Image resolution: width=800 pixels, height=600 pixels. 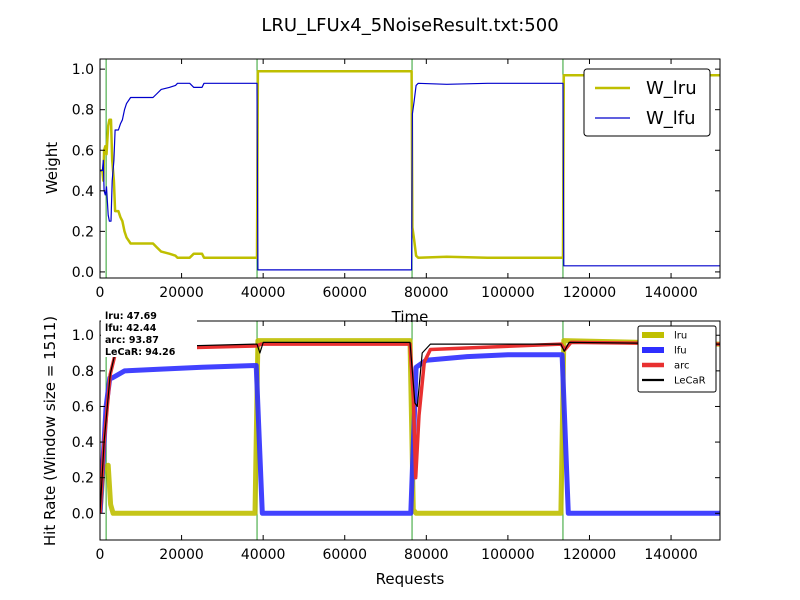 I want to click on hit-rate-ytick-label: 0.4, so click(x=83, y=443).